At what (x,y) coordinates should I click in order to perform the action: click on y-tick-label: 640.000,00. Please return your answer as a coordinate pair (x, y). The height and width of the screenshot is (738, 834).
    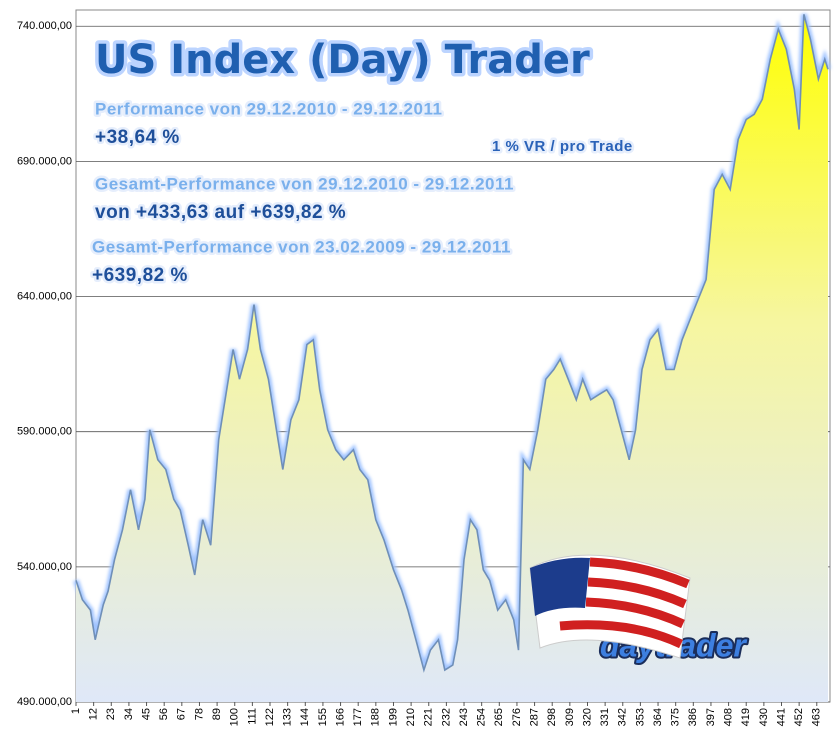
    Looking at the image, I should click on (44, 296).